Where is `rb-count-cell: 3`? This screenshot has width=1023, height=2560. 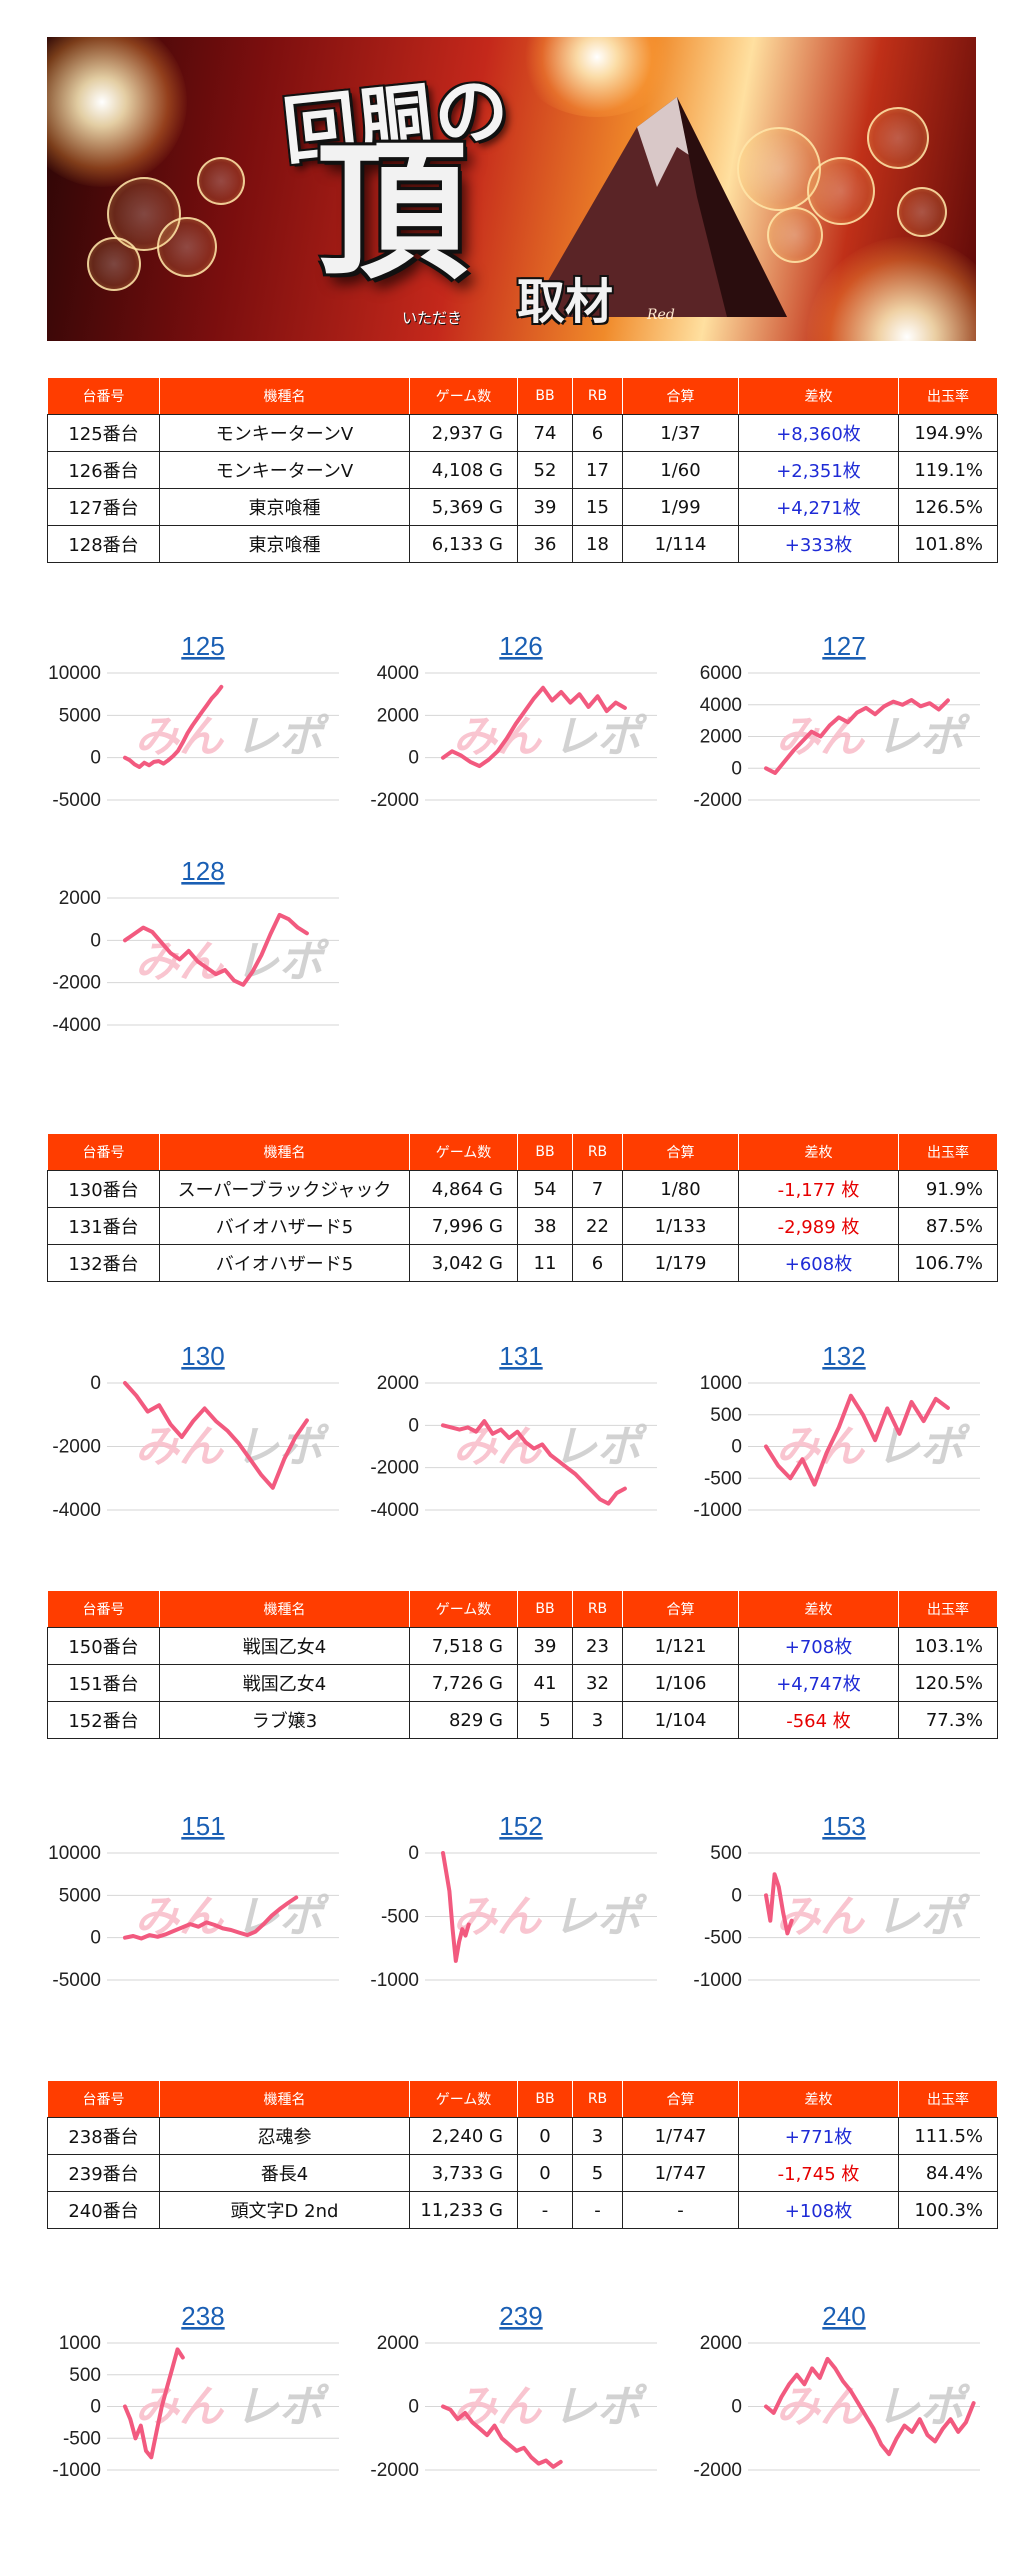
rb-count-cell: 3 is located at coordinates (597, 2136).